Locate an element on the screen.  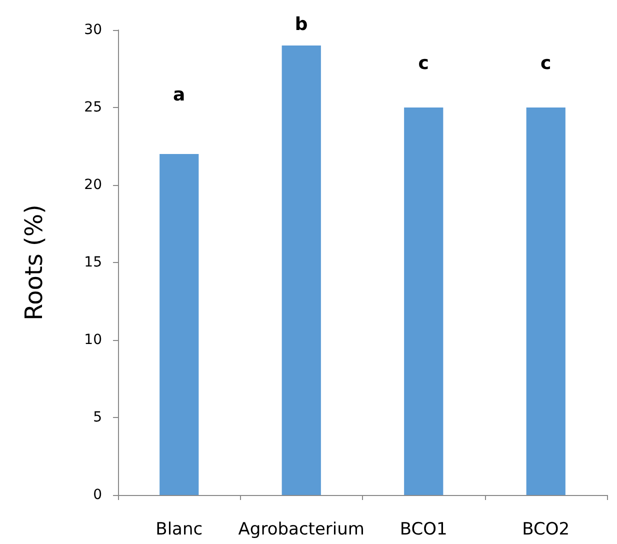
annotation: a is located at coordinates (179, 95).